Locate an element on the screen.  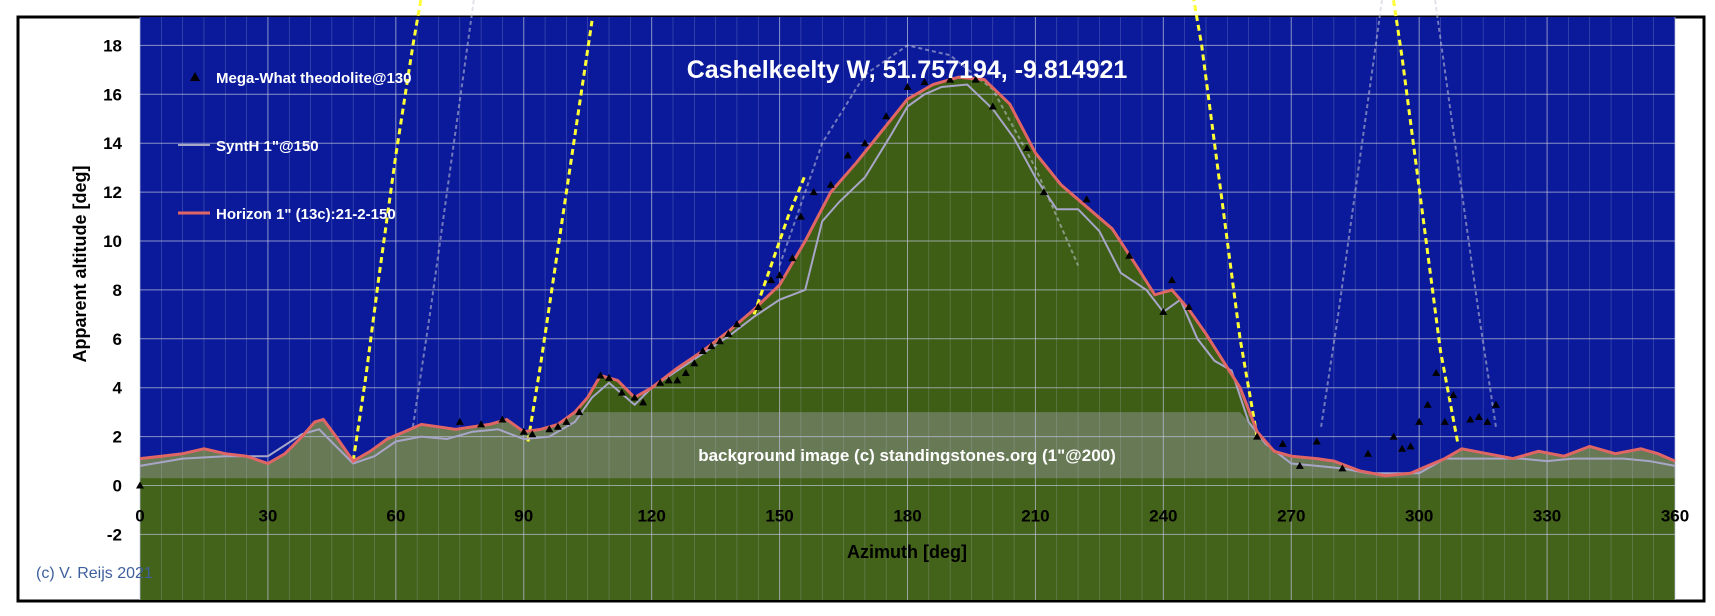
y-tick-label: 16 is located at coordinates (112, 94).